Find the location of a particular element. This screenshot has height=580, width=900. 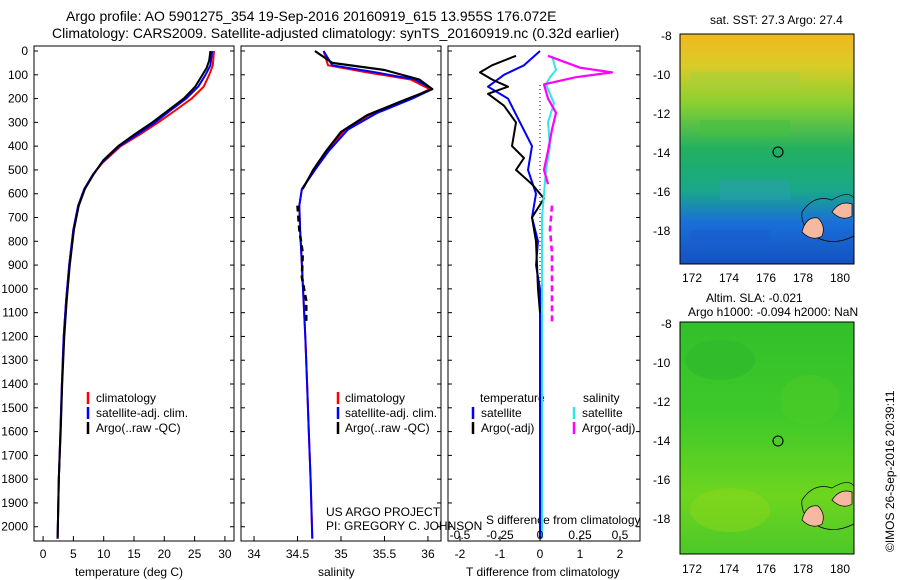

sst-ytick: -16 is located at coordinates (662, 192).